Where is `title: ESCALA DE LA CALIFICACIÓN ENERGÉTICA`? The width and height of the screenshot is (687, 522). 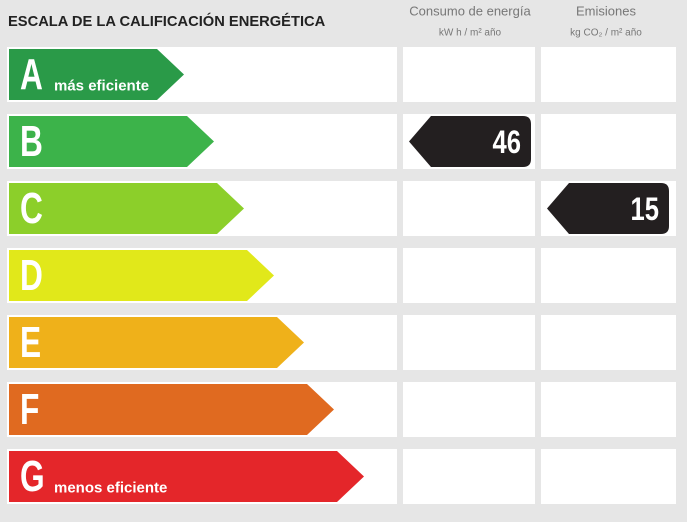 title: ESCALA DE LA CALIFICACIÓN ENERGÉTICA is located at coordinates (167, 21).